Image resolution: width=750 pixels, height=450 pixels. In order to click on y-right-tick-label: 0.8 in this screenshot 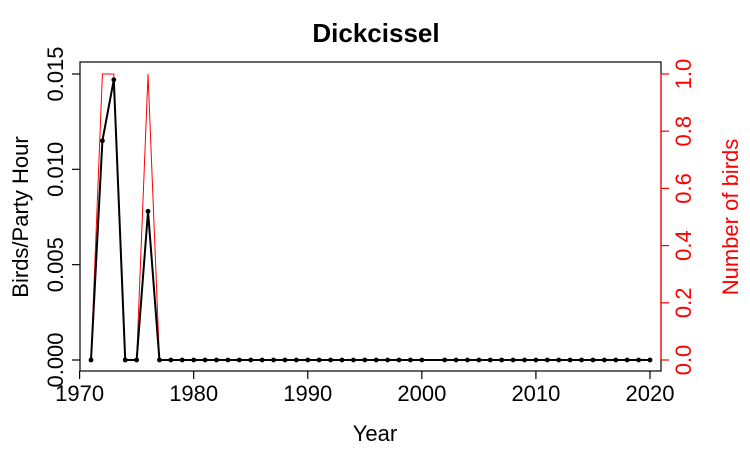, I will do `click(683, 131)`.